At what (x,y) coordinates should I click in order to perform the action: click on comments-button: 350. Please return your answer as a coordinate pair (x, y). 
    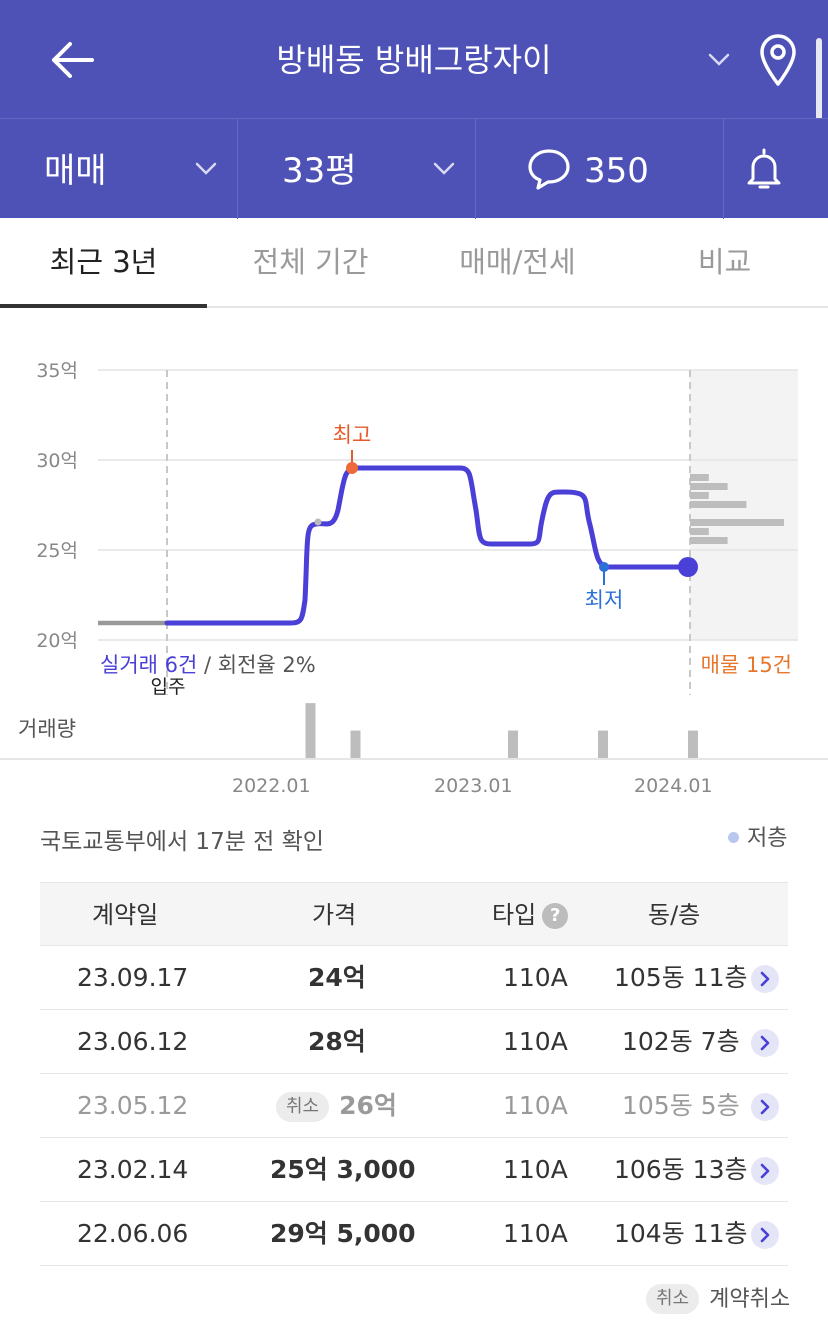
    Looking at the image, I should click on (600, 169).